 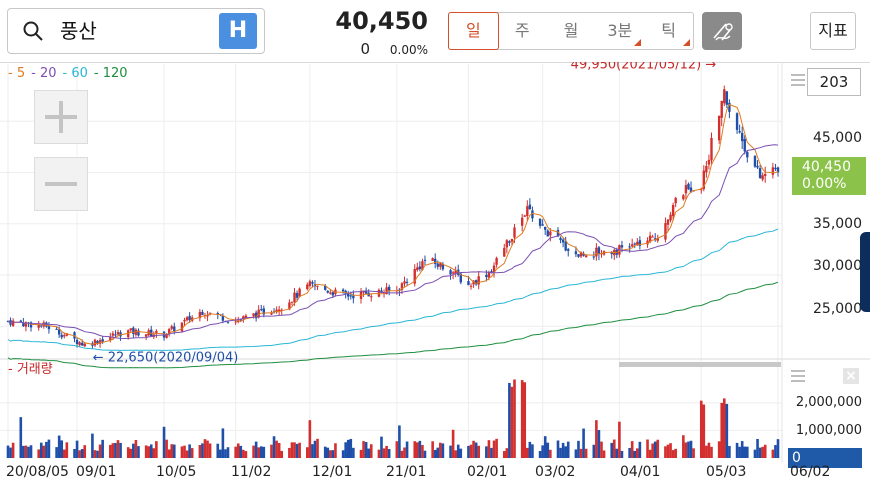 I want to click on search-icon, so click(x=33, y=31).